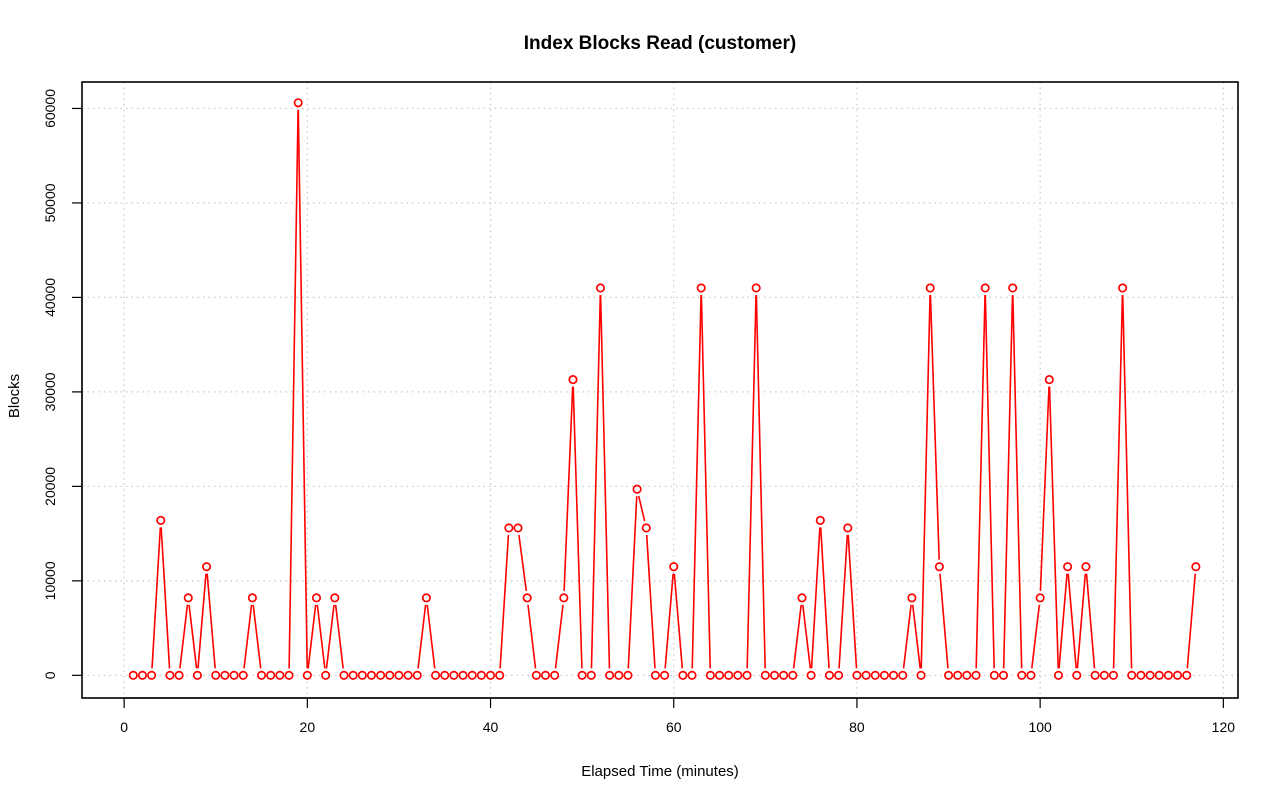  Describe the element at coordinates (14, 396) in the screenshot. I see `y-axis-label: Blocks` at that location.